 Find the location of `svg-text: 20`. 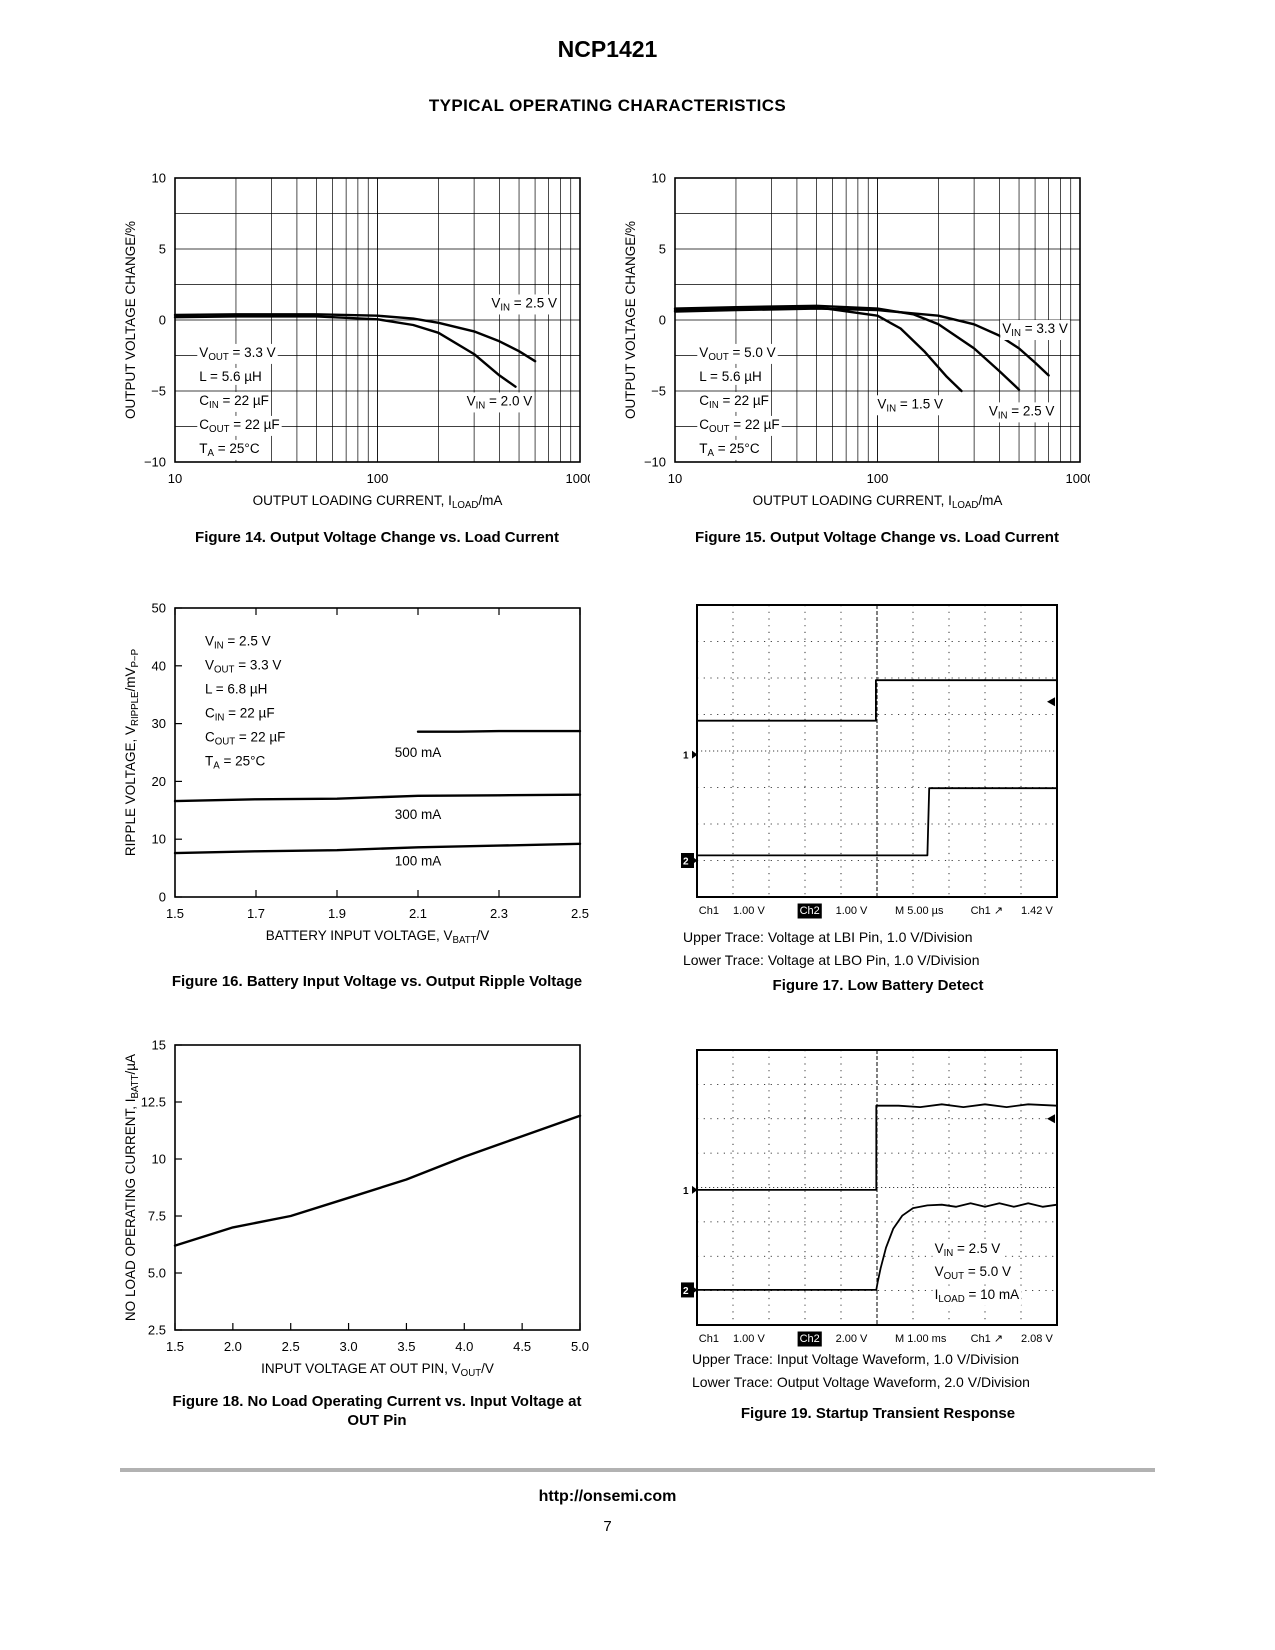

svg-text: 20 is located at coordinates (159, 781).